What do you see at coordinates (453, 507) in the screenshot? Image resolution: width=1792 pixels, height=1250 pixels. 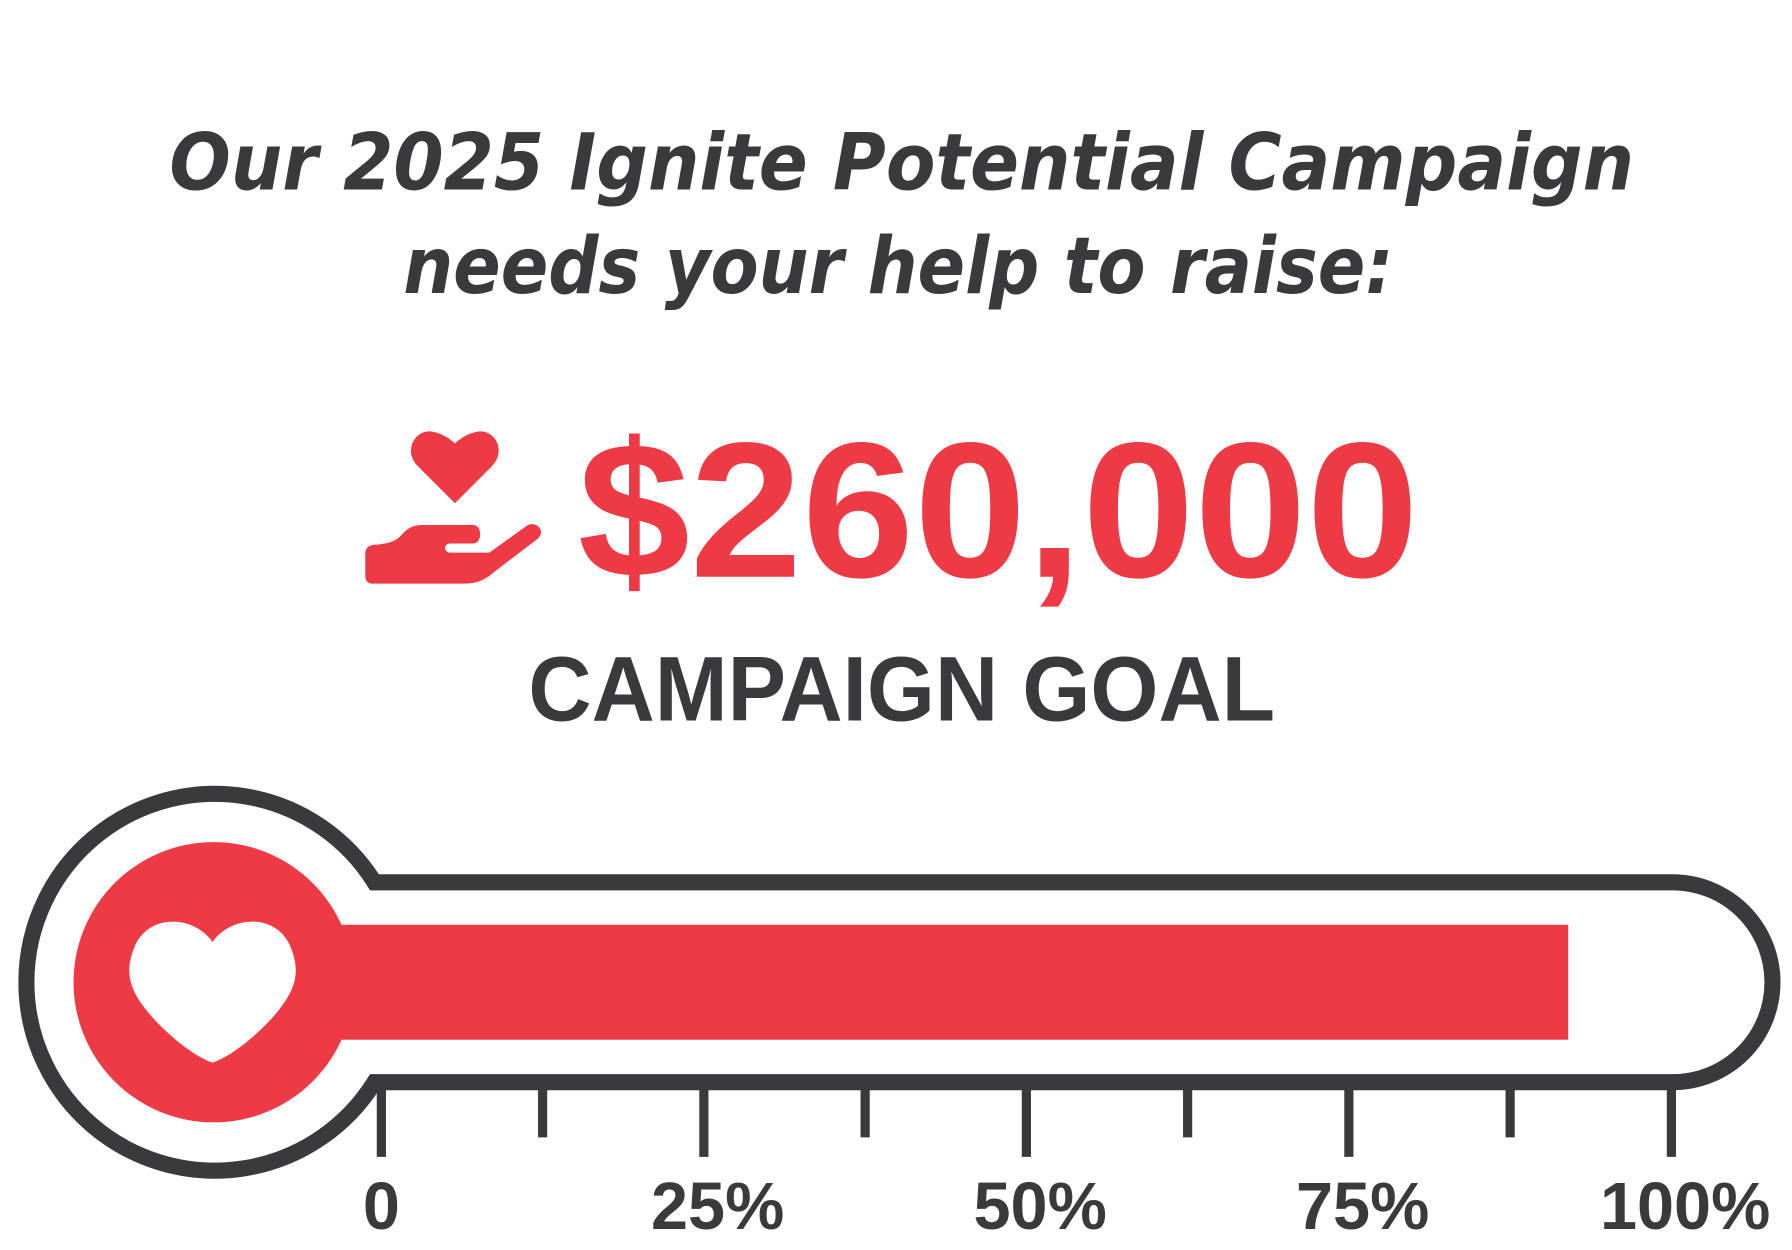 I see `hand-heart-icon` at bounding box center [453, 507].